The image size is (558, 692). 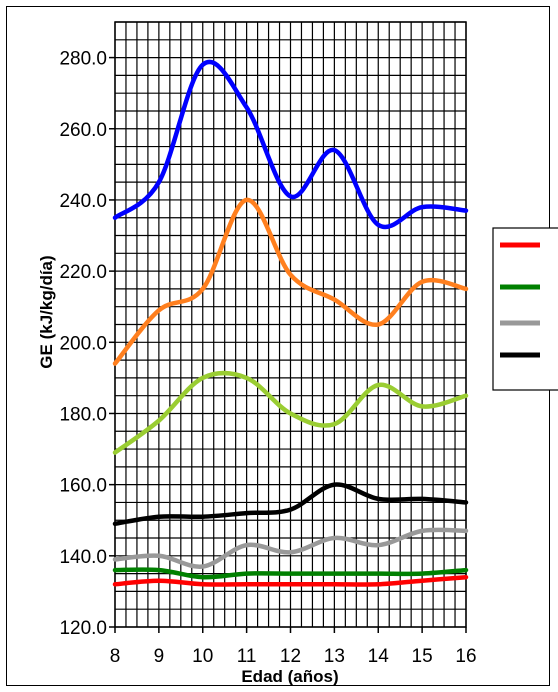 I want to click on x-tick-label: 13, so click(x=334, y=656).